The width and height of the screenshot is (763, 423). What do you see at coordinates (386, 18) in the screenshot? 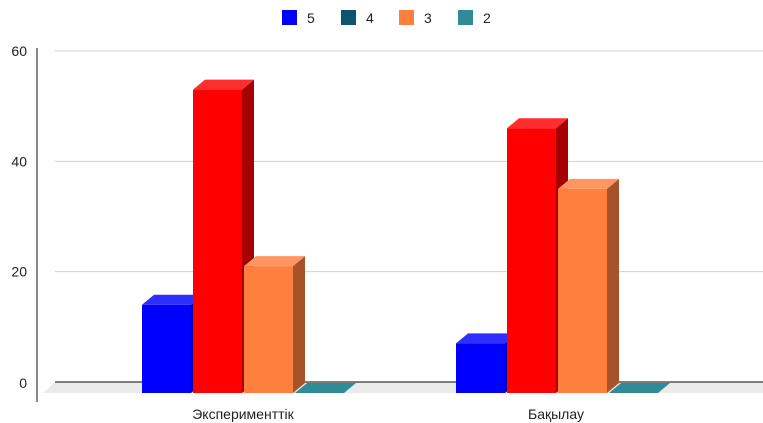
I see `legend: 5 4 3 2` at bounding box center [386, 18].